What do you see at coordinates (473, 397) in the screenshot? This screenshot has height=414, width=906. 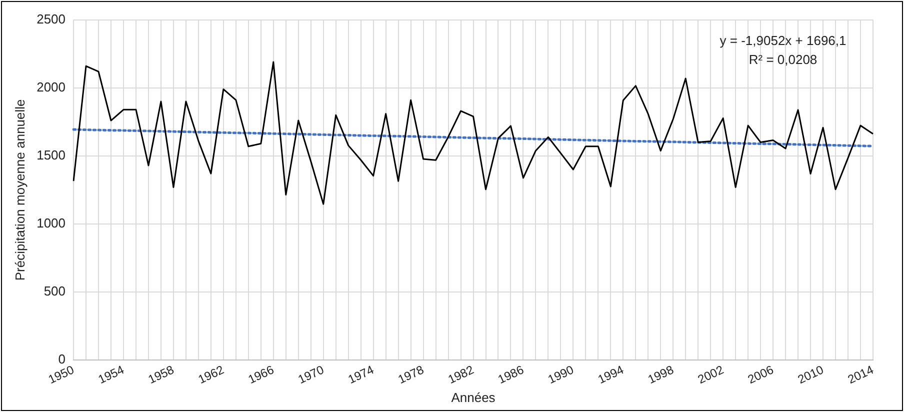 I see `x-axis-title: Années` at bounding box center [473, 397].